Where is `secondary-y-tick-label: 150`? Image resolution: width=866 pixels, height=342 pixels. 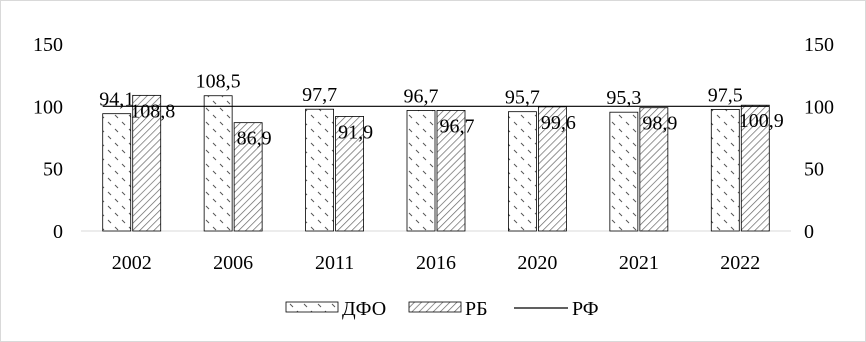
secondary-y-tick-label: 150 is located at coordinates (819, 45).